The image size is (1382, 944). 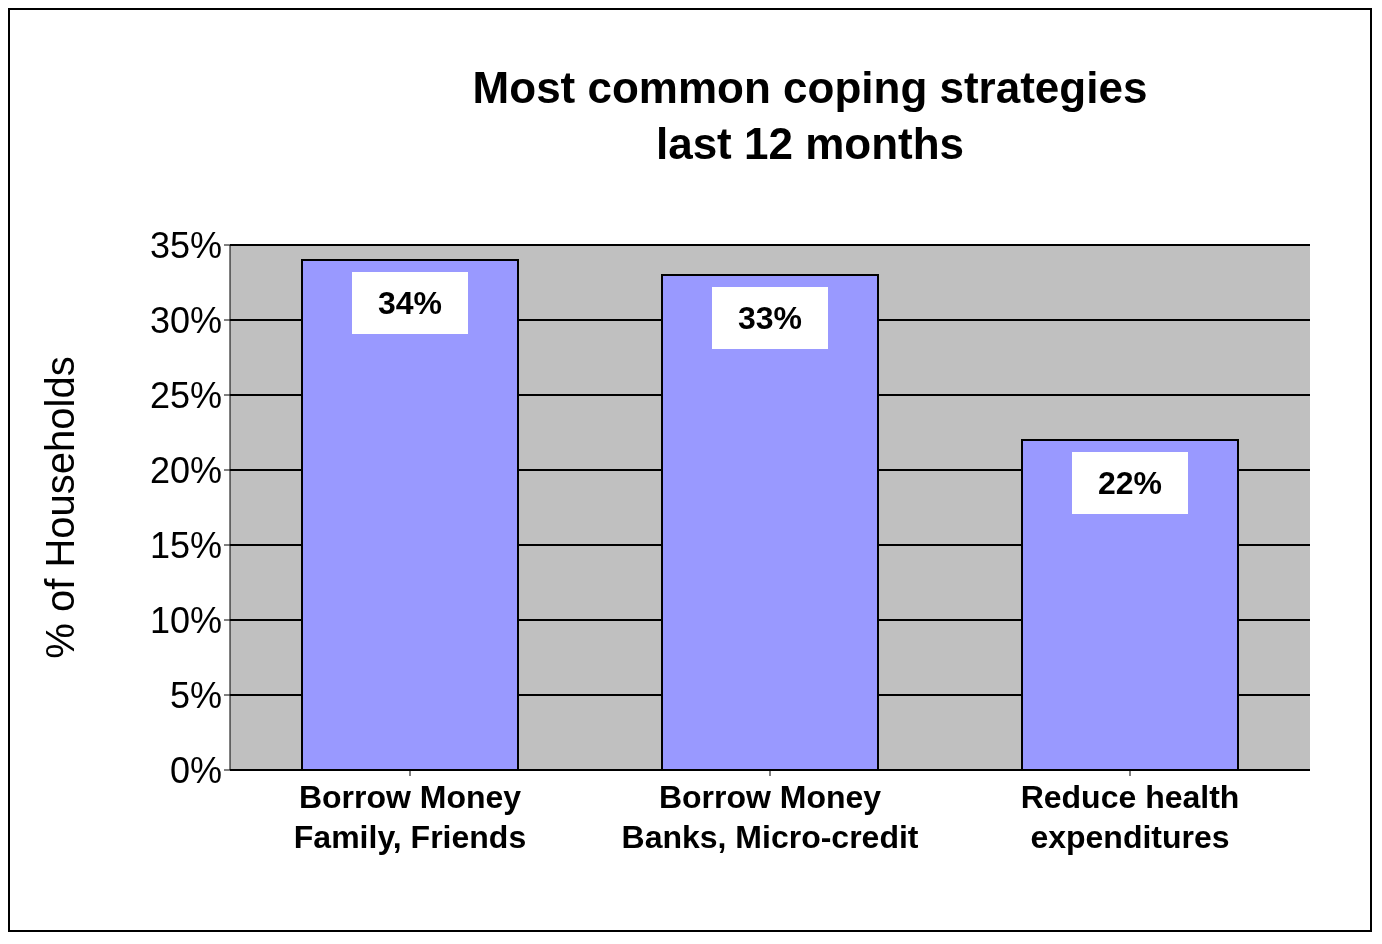 What do you see at coordinates (195, 770) in the screenshot?
I see `y-tick-label: 0%` at bounding box center [195, 770].